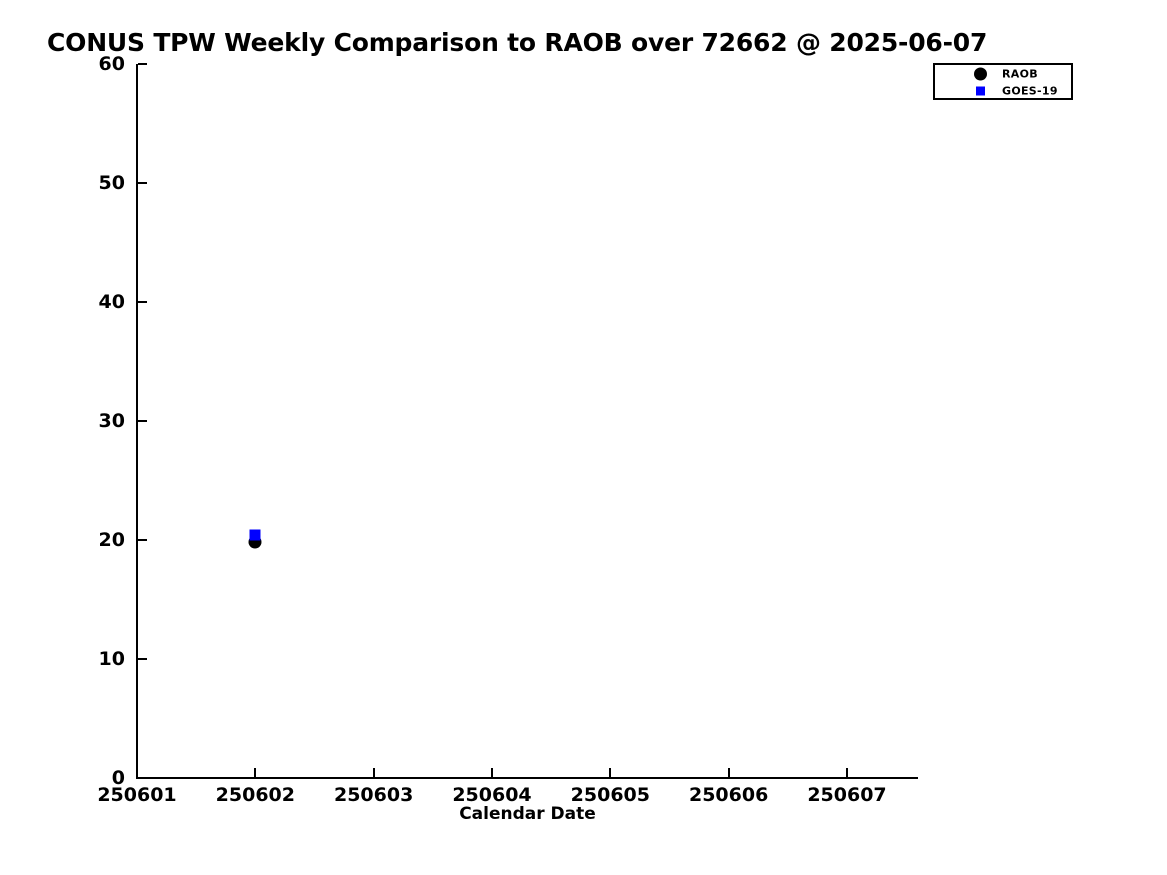  I want to click on square-marker-icon, so click(980, 91).